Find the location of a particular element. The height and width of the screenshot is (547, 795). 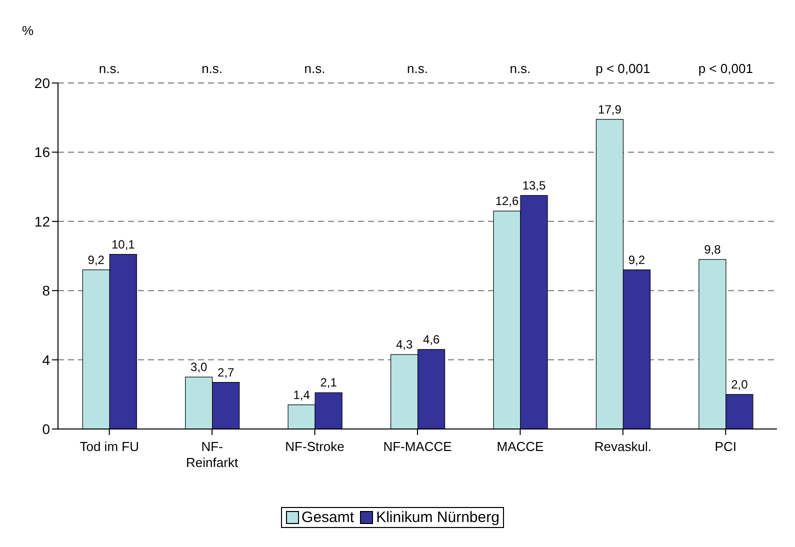

data-label: 17,9 is located at coordinates (610, 109).